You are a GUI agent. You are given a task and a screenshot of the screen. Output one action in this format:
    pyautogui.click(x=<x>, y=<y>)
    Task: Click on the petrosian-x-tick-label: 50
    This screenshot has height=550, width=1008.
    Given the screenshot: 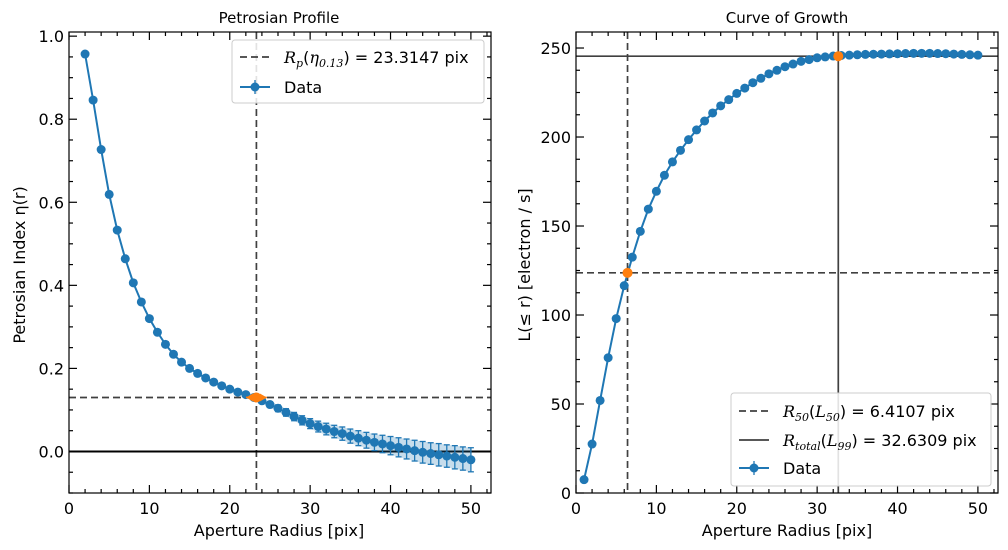 What is the action you would take?
    pyautogui.click(x=471, y=508)
    